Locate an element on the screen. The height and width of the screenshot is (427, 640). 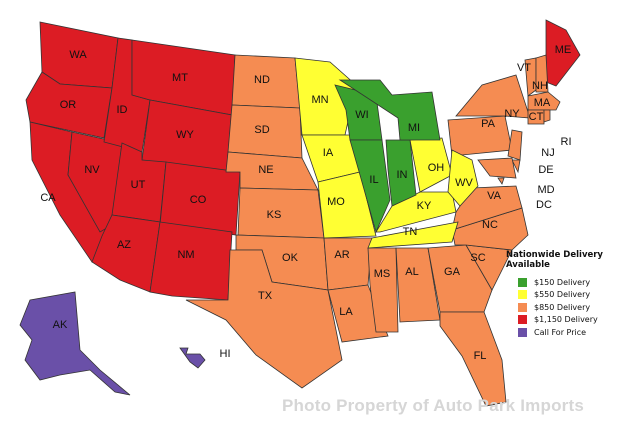
swatch-call is located at coordinates (522, 332).